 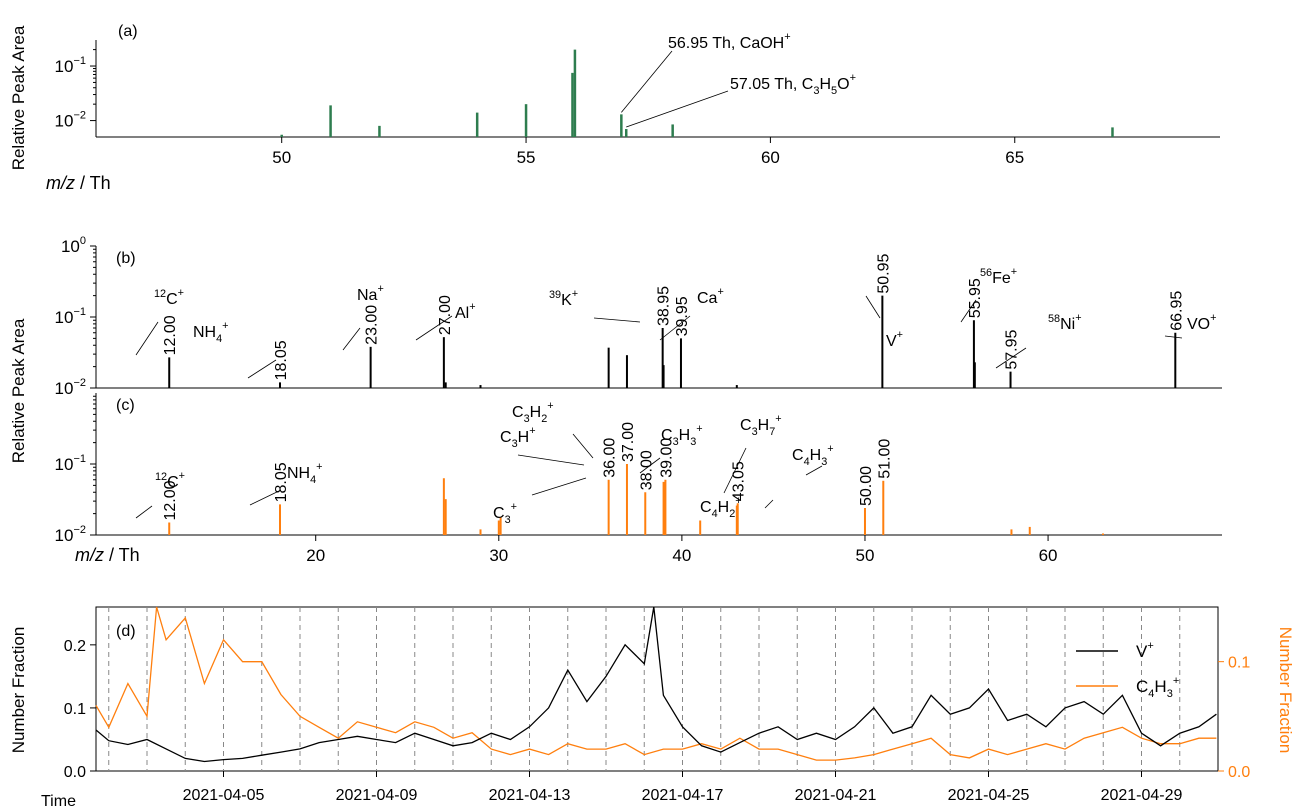 I want to click on panel-c-x-axis-title: m/z / Th, so click(x=107, y=555).